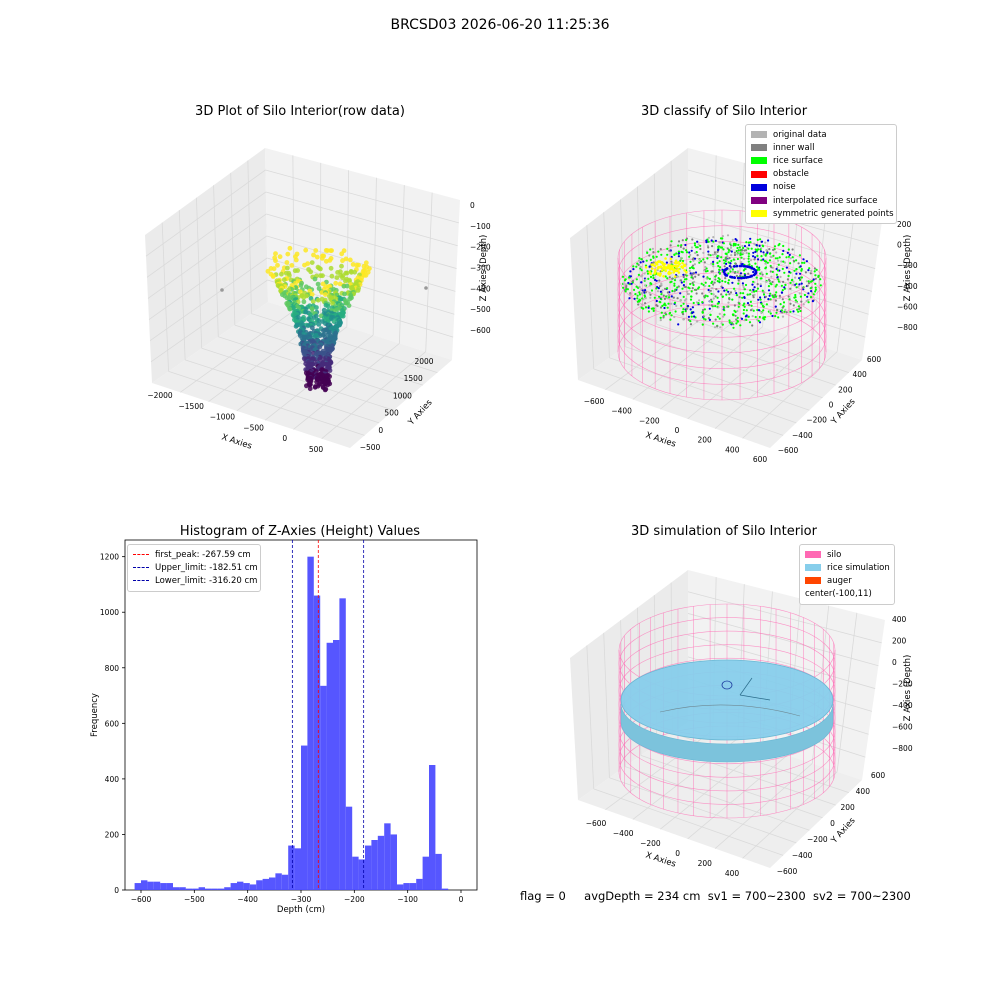 This screenshot has height=1000, width=1000. Describe the element at coordinates (730, 710) in the screenshot. I see `rice-surface-contour` at that location.